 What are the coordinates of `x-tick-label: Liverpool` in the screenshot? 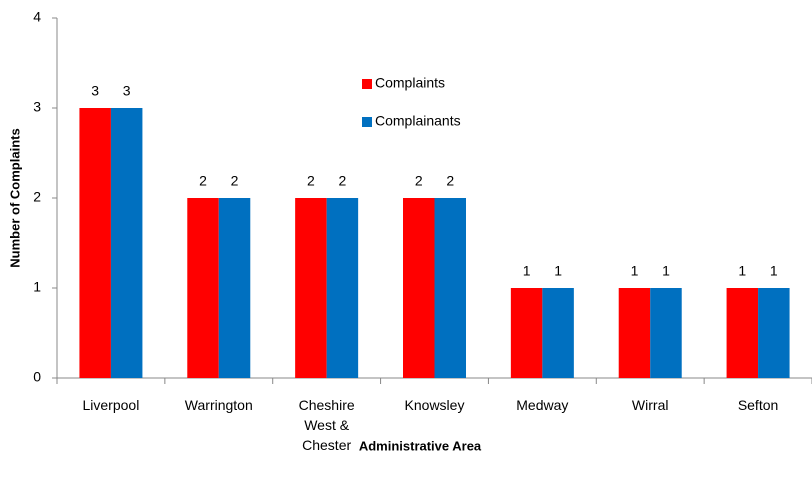 It's located at (111, 405).